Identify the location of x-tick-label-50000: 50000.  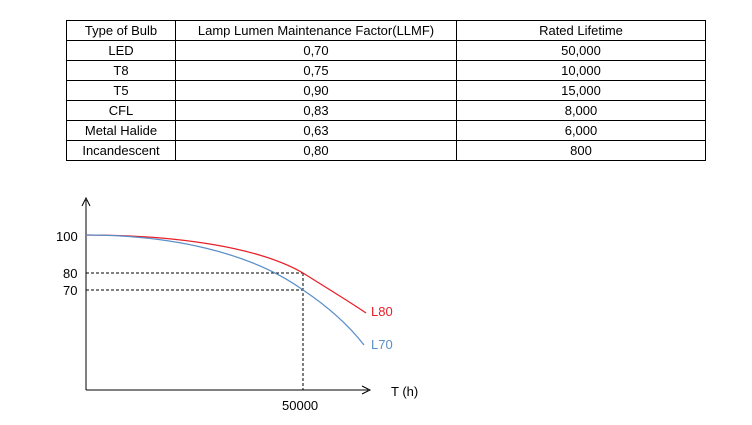
(300, 405).